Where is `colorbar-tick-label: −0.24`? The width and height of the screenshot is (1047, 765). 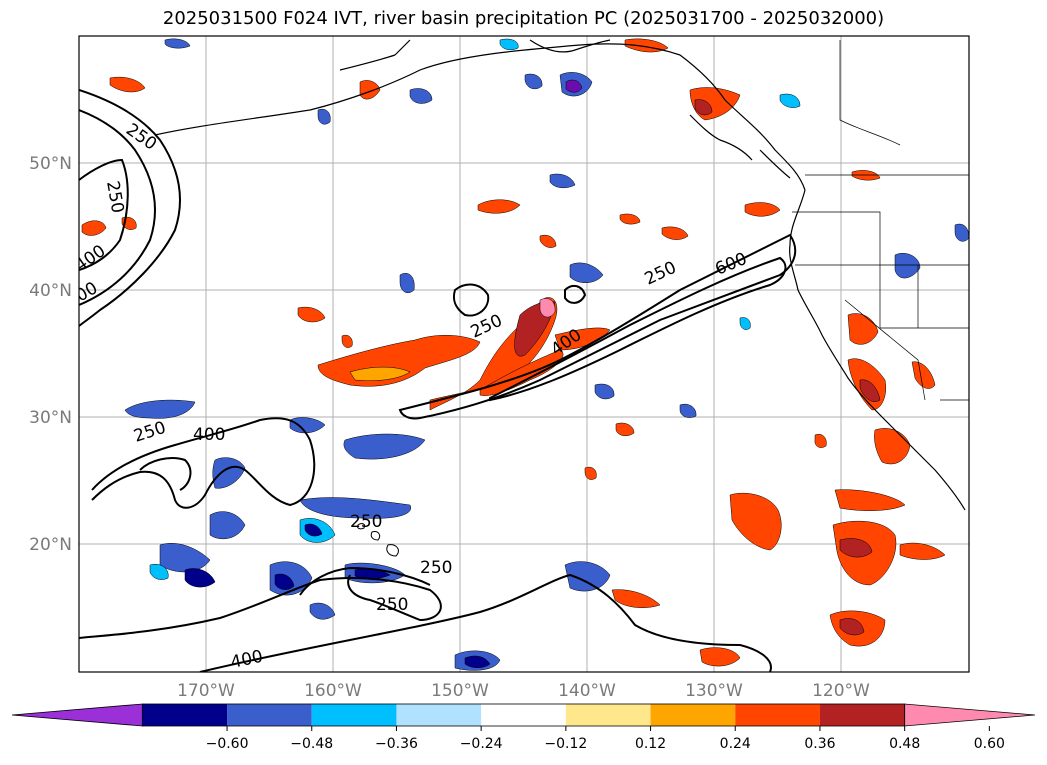
colorbar-tick-label: −0.24 is located at coordinates (481, 744).